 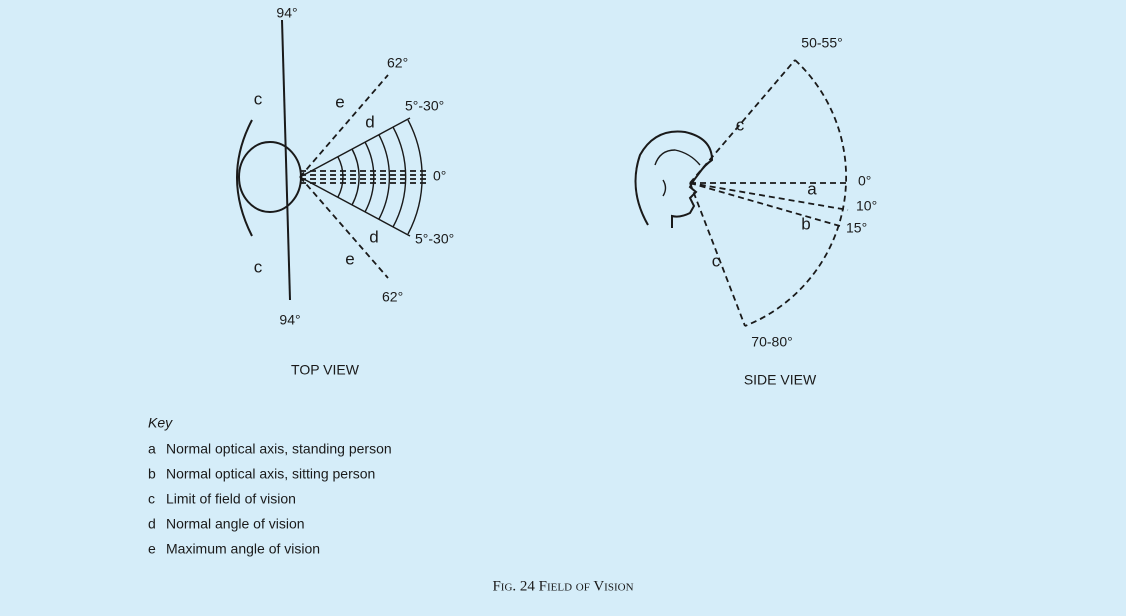 What do you see at coordinates (160, 423) in the screenshot?
I see `key-title: Key` at bounding box center [160, 423].